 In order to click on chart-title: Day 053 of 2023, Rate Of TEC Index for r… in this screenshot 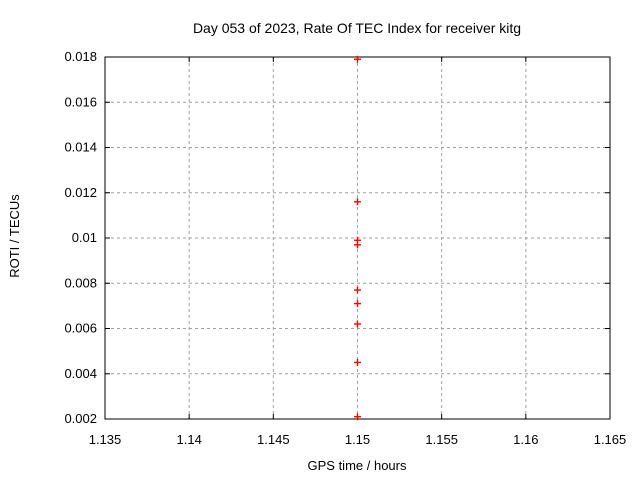, I will do `click(357, 28)`.